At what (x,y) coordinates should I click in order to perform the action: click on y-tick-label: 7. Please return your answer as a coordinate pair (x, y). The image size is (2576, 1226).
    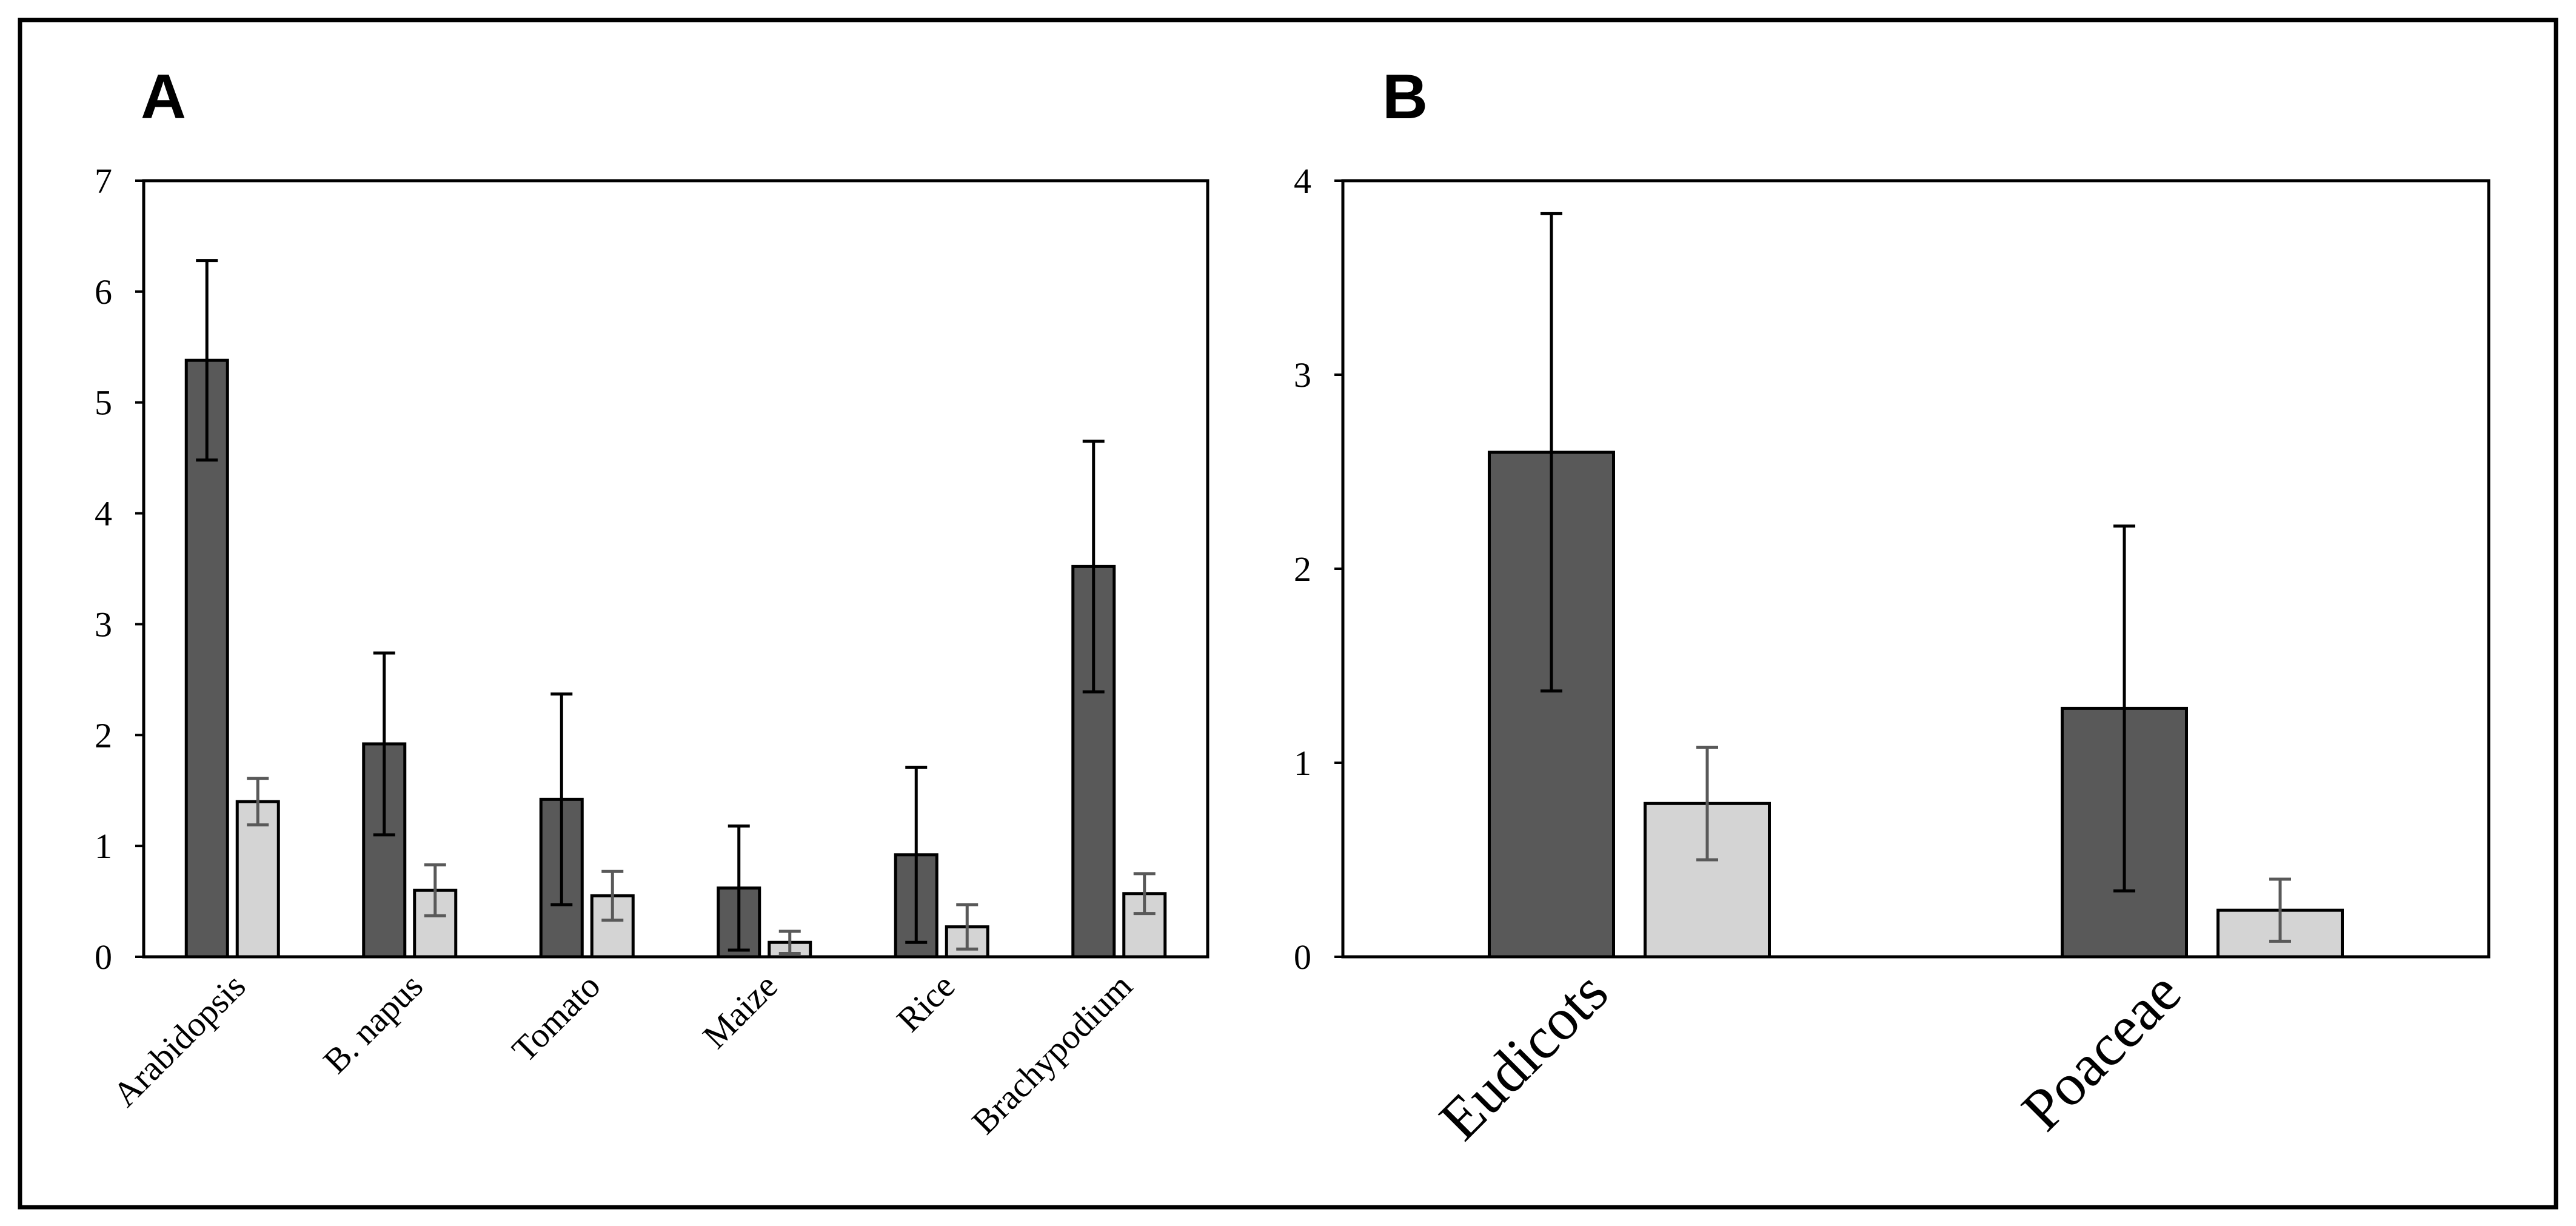
    Looking at the image, I should click on (103, 181).